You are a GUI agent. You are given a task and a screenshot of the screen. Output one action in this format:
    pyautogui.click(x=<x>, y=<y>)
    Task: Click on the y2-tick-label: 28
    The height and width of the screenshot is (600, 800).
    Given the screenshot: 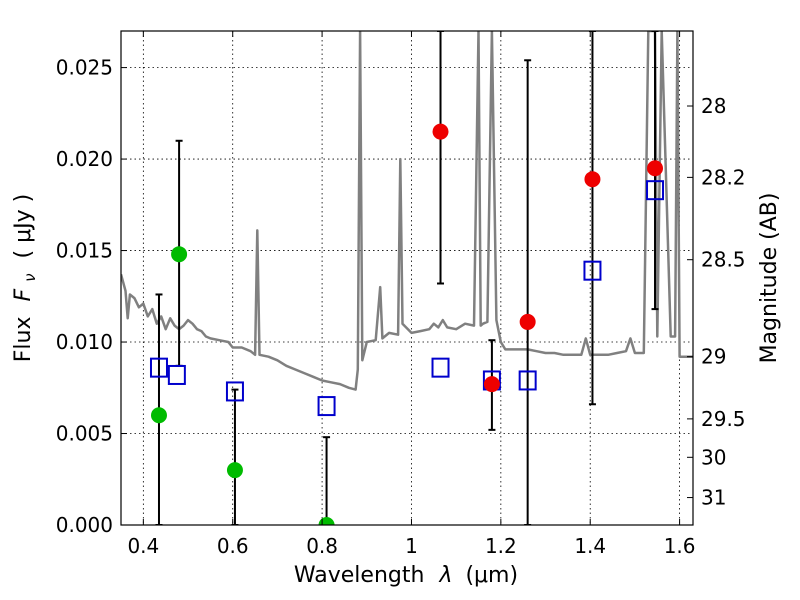 What is the action you would take?
    pyautogui.click(x=713, y=106)
    